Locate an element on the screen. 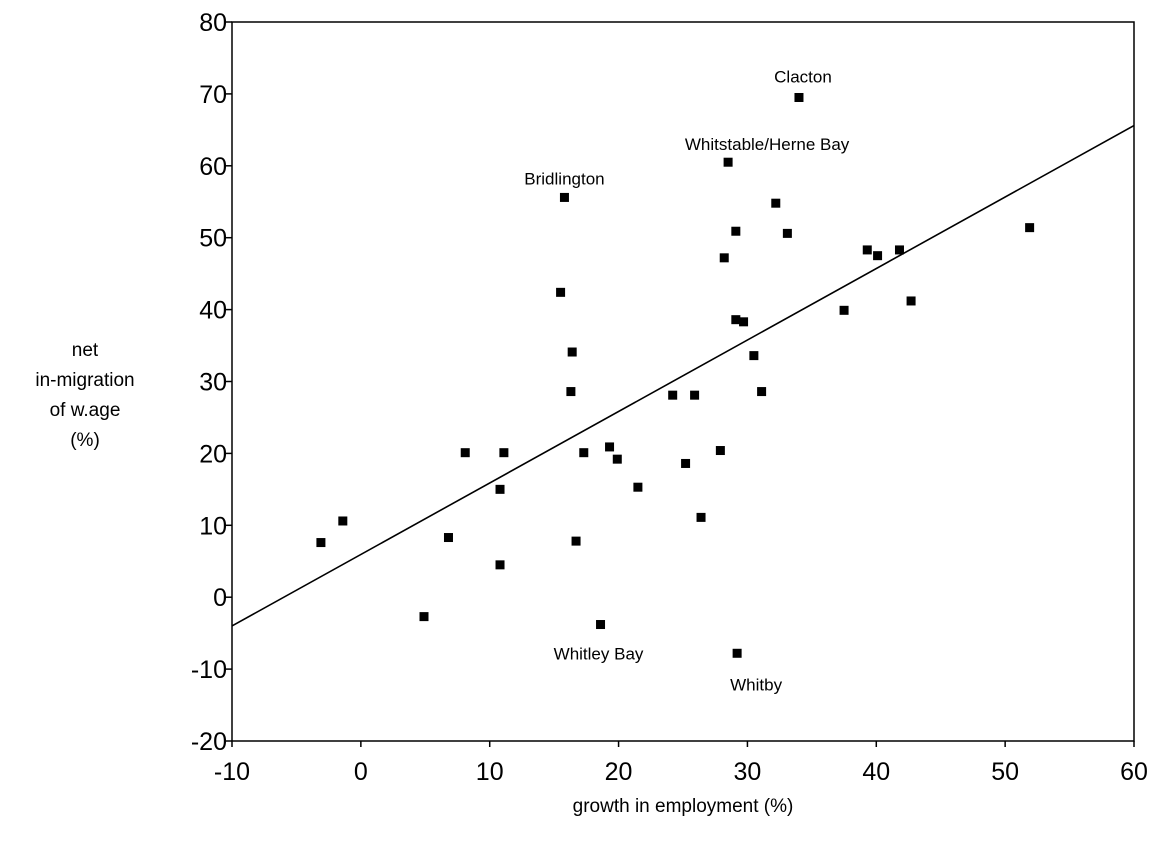  y-tick-label: 20 is located at coordinates (213, 454).